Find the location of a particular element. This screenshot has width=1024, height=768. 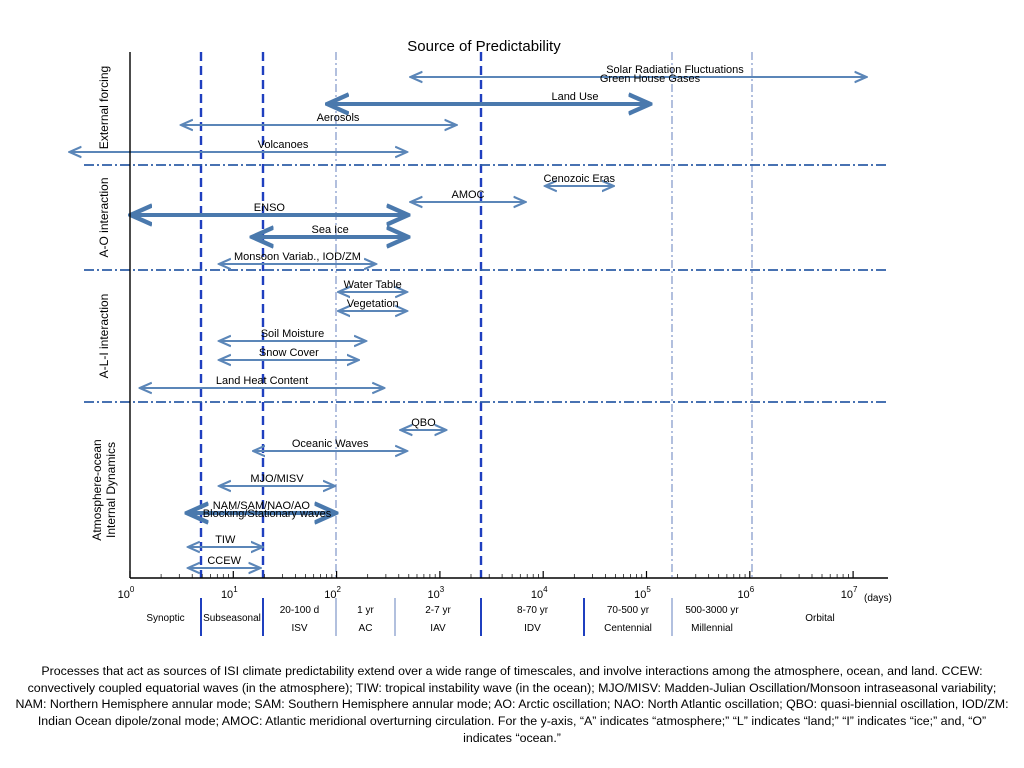

process-amoc: AMOC is located at coordinates (468, 195).